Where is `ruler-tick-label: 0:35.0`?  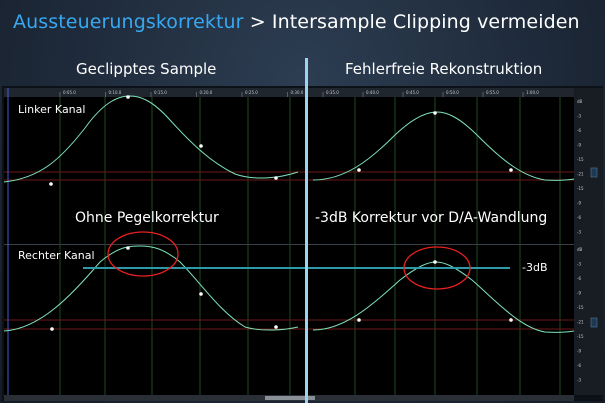 ruler-tick-label: 0:35.0 is located at coordinates (332, 92).